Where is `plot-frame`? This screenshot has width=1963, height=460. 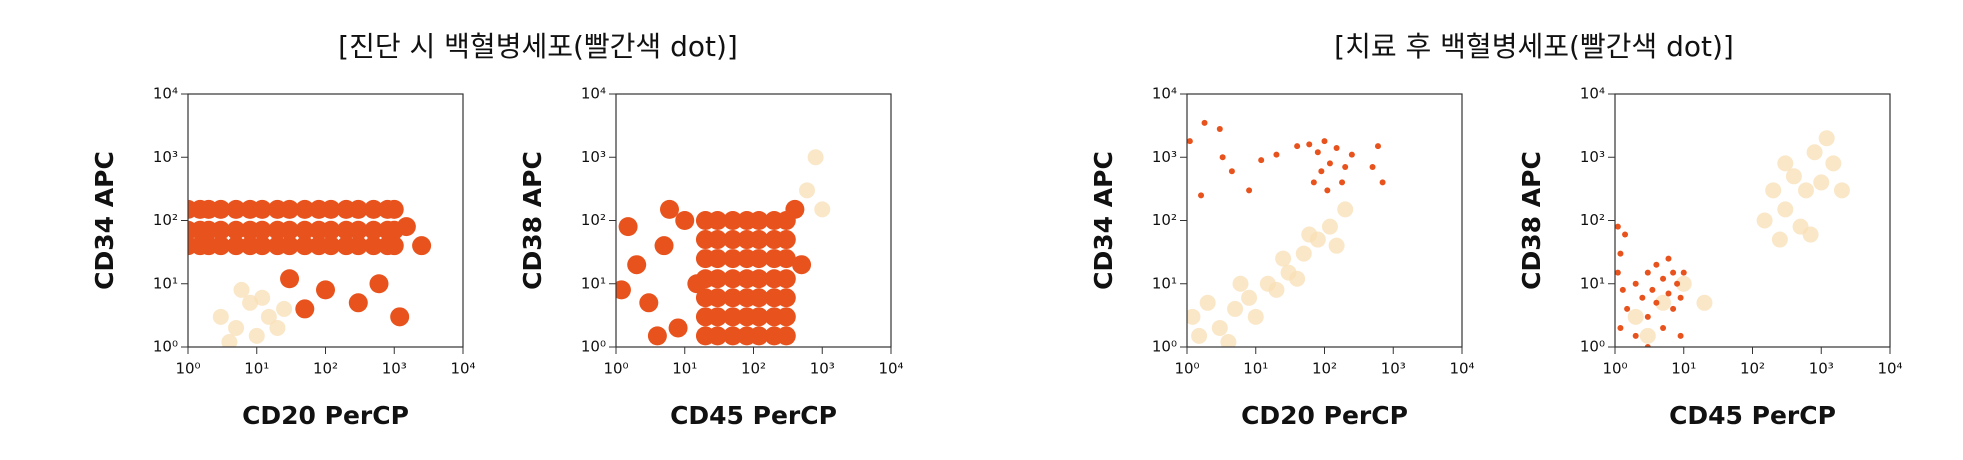
plot-frame is located at coordinates (1752, 220).